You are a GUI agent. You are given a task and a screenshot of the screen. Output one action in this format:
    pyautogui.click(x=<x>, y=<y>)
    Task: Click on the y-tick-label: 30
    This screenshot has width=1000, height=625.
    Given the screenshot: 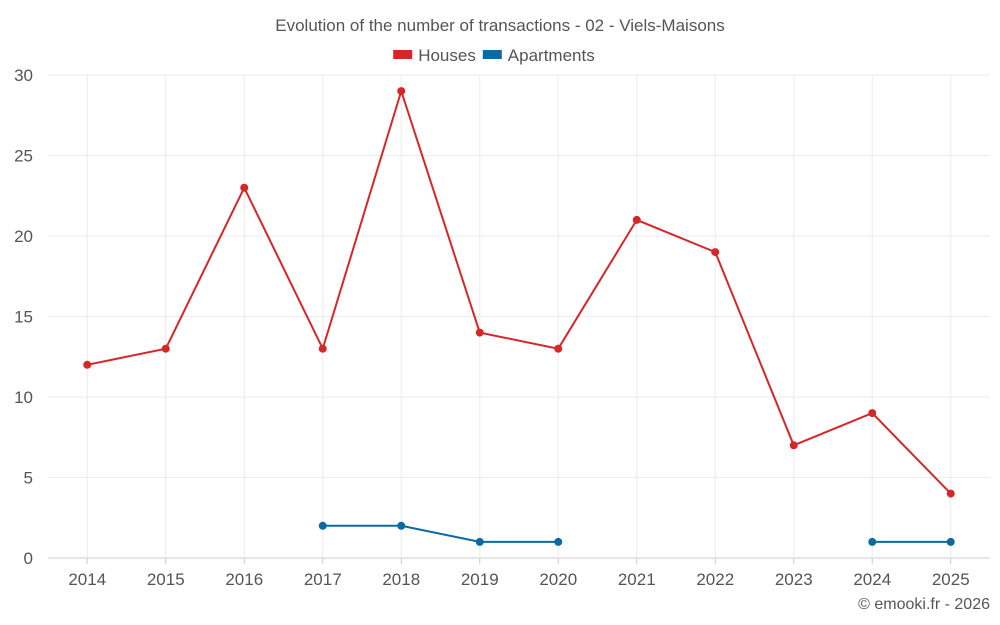 What is the action you would take?
    pyautogui.click(x=23, y=75)
    